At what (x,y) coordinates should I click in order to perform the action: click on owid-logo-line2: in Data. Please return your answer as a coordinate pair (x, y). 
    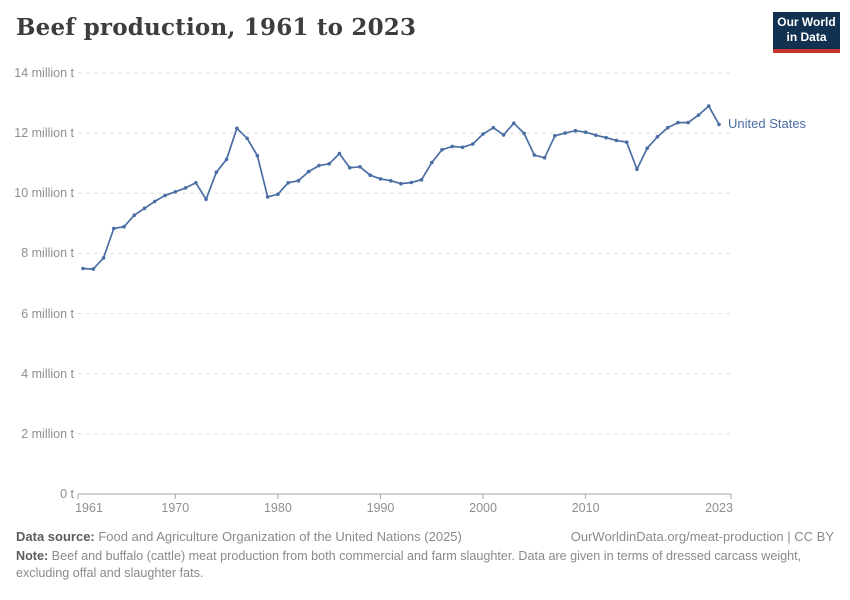
    Looking at the image, I should click on (806, 37).